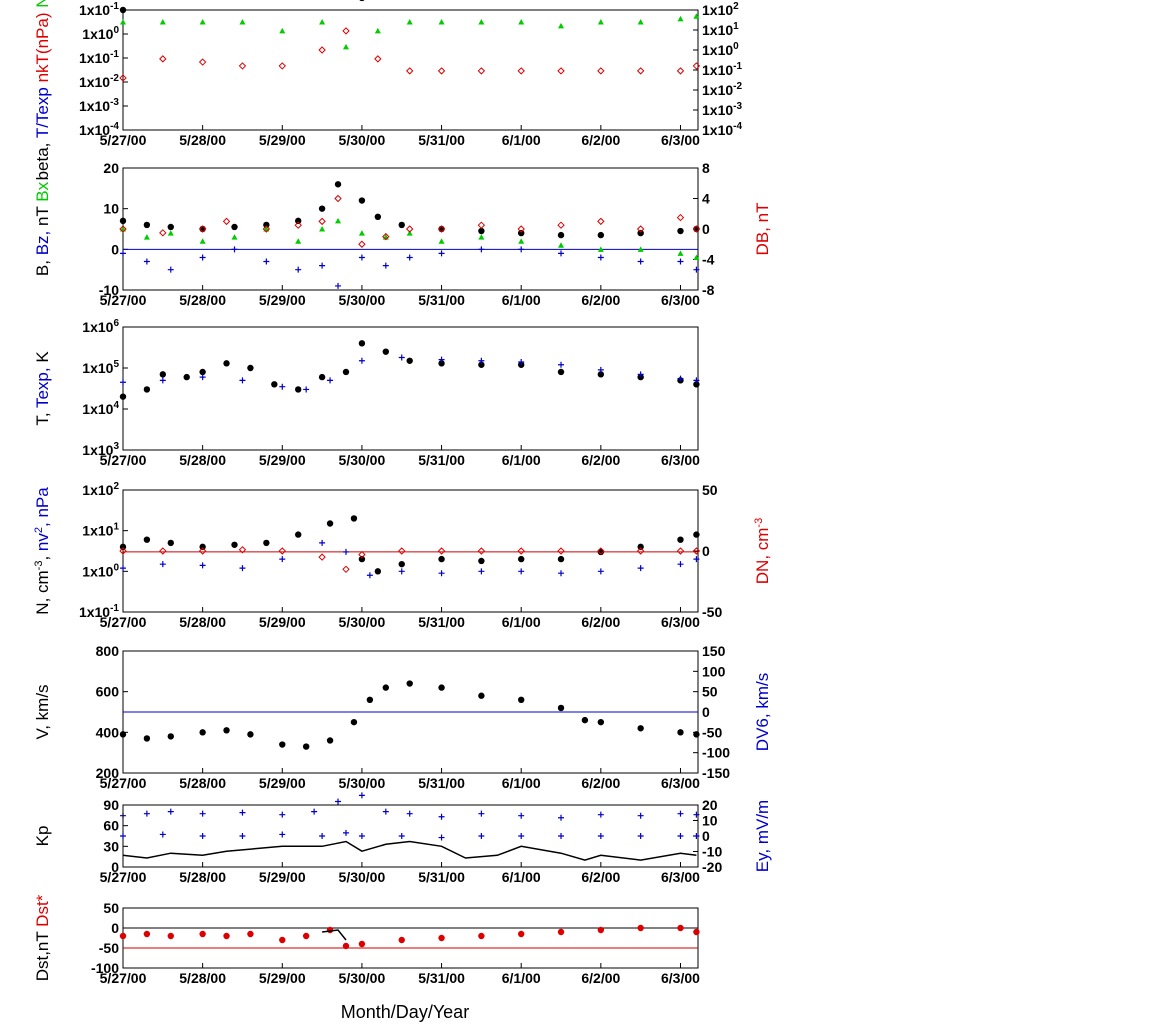  I want to click on panel-4-frame, so click(410, 551).